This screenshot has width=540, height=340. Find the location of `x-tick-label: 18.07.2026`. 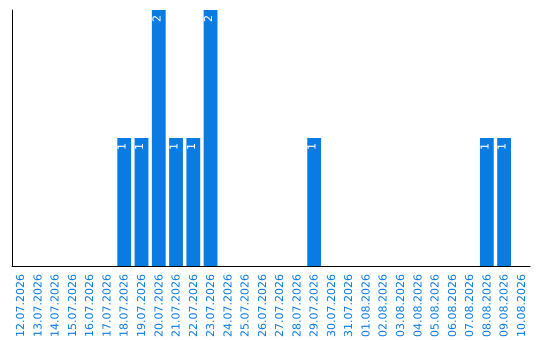

x-tick-label: 18.07.2026 is located at coordinates (124, 306).